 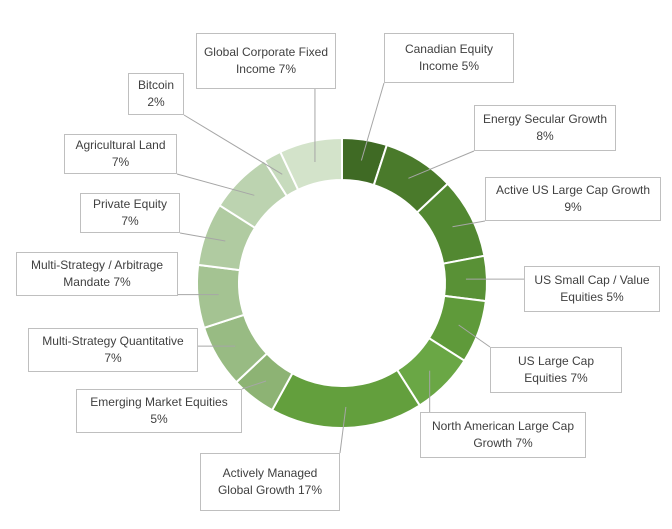 I want to click on value-label: 2%, so click(x=156, y=102).